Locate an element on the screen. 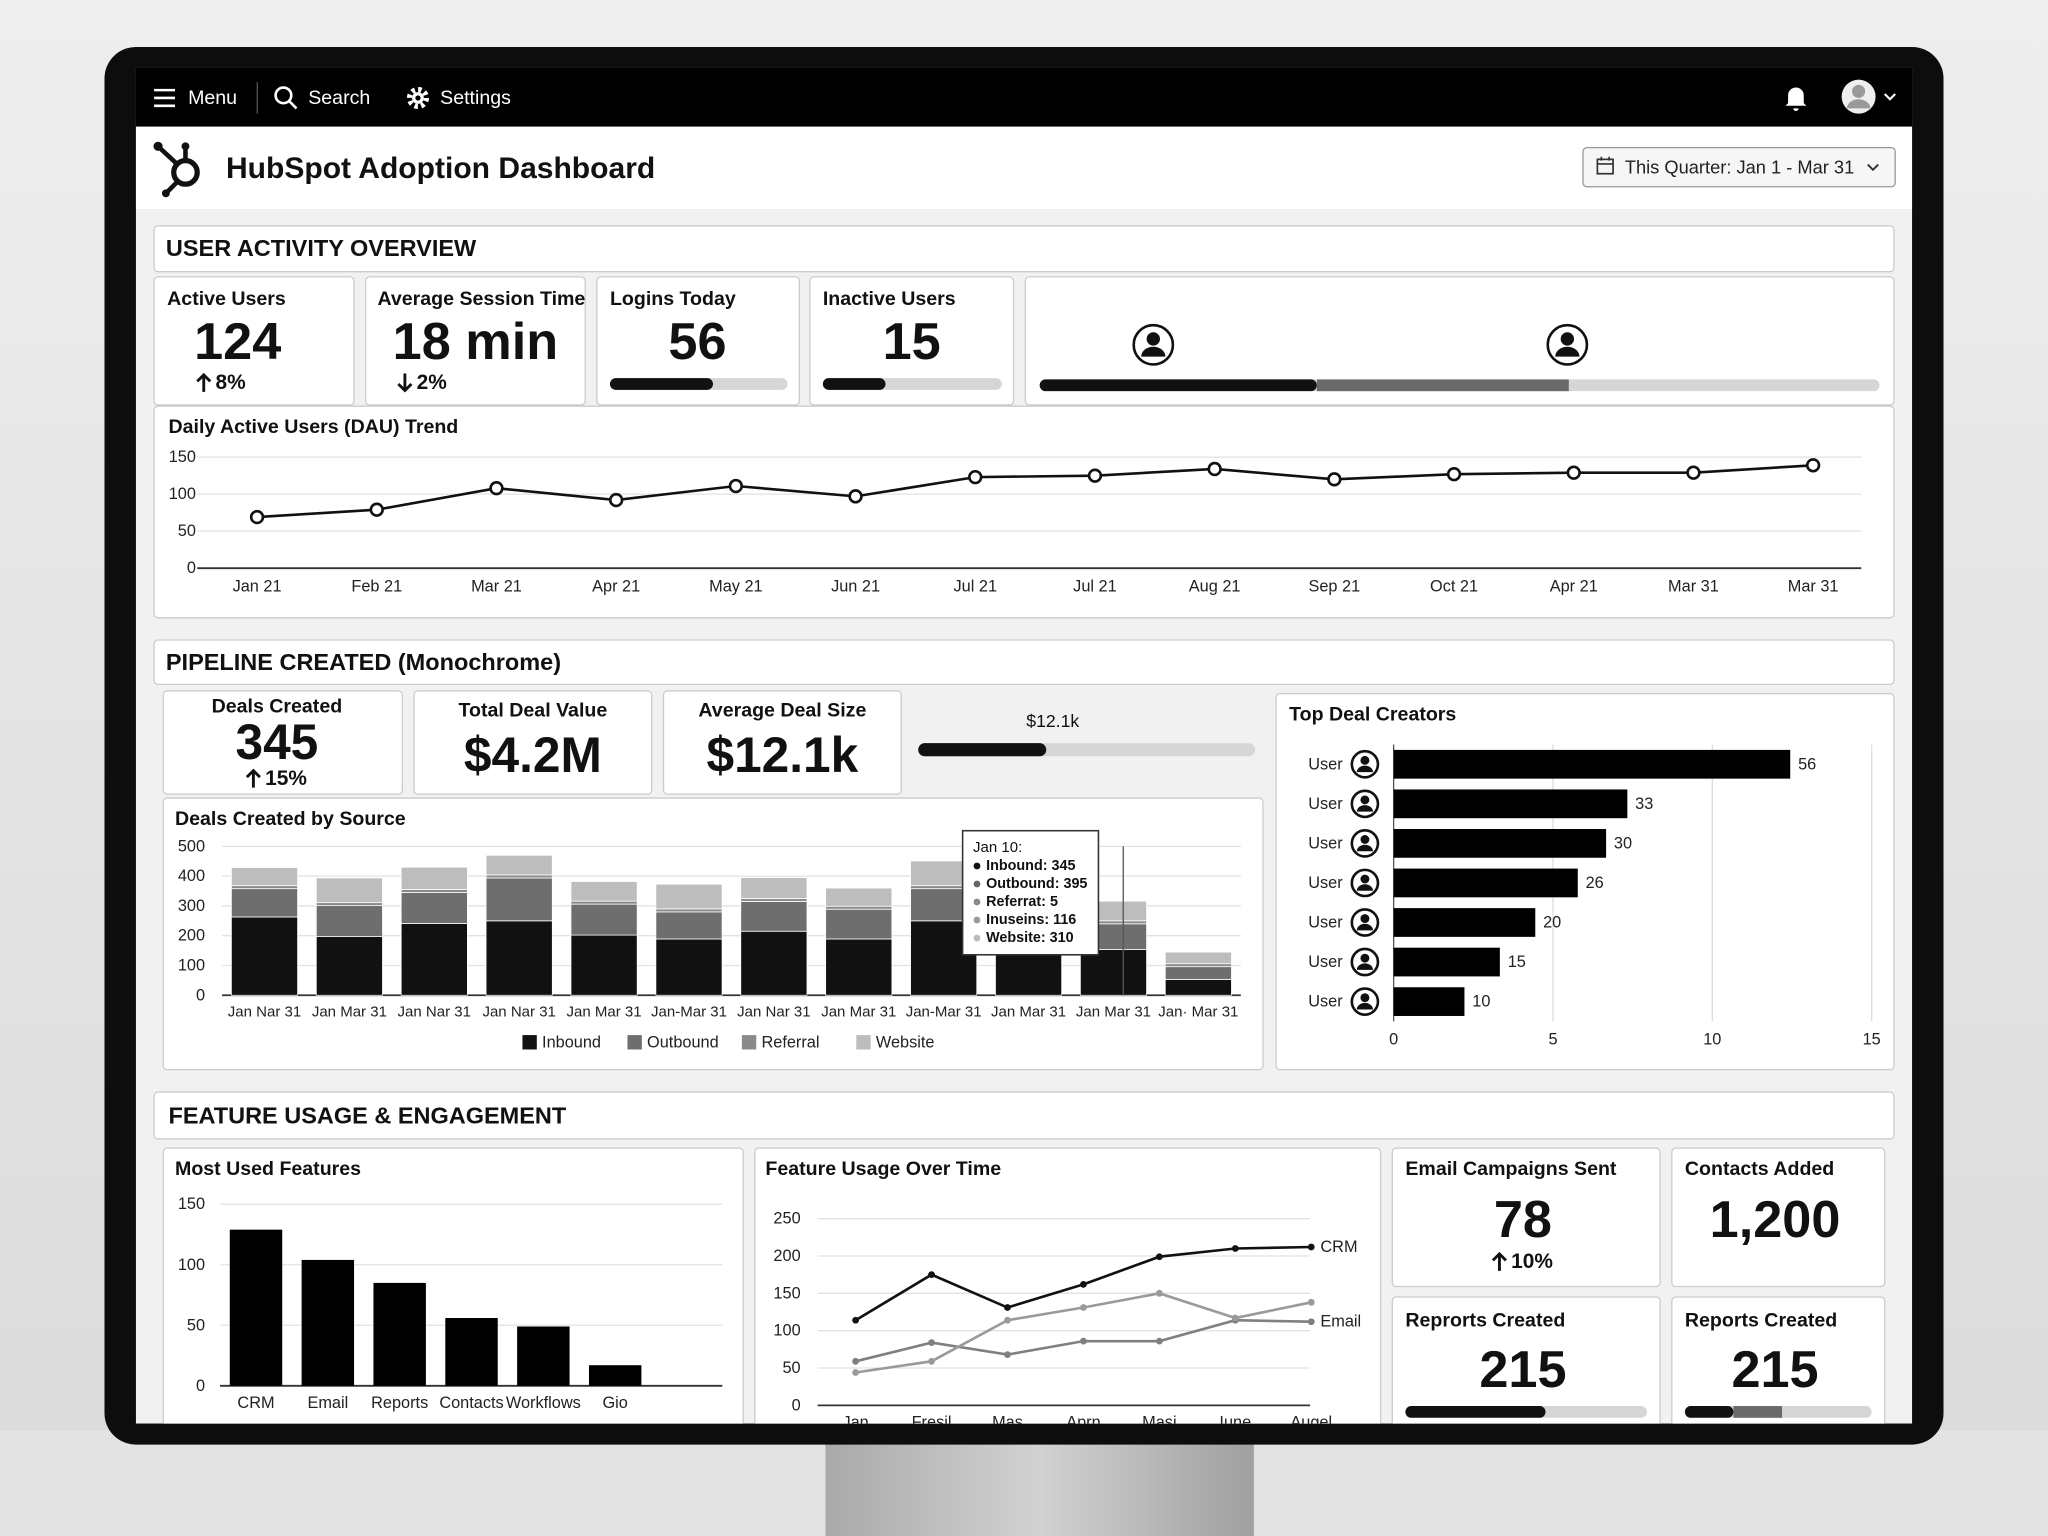 This screenshot has height=1536, width=2048. date-chevron is located at coordinates (1873, 167).